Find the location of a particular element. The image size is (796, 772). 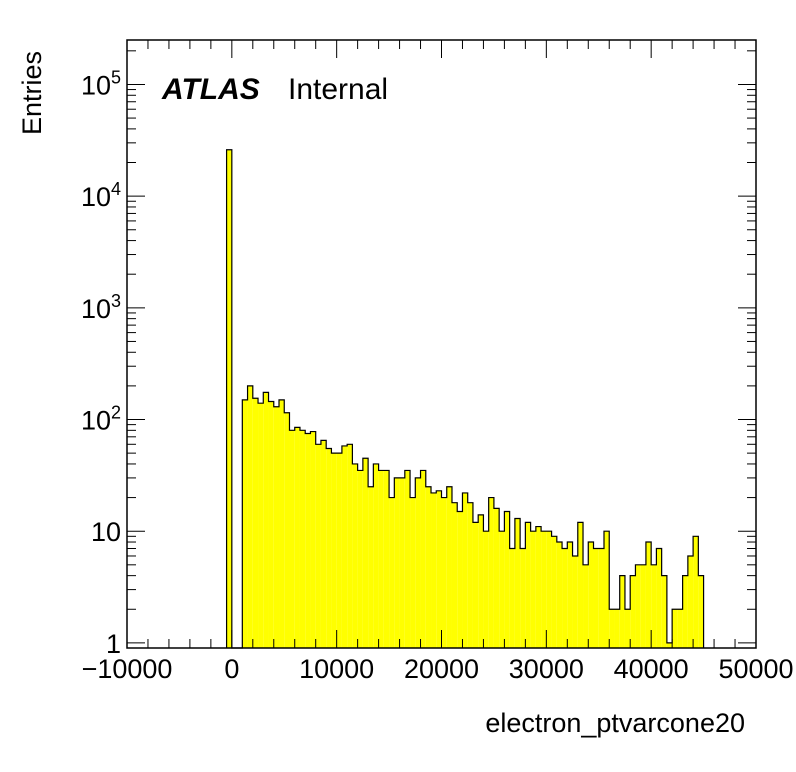

y-tick-label: 1 is located at coordinates (113, 644).